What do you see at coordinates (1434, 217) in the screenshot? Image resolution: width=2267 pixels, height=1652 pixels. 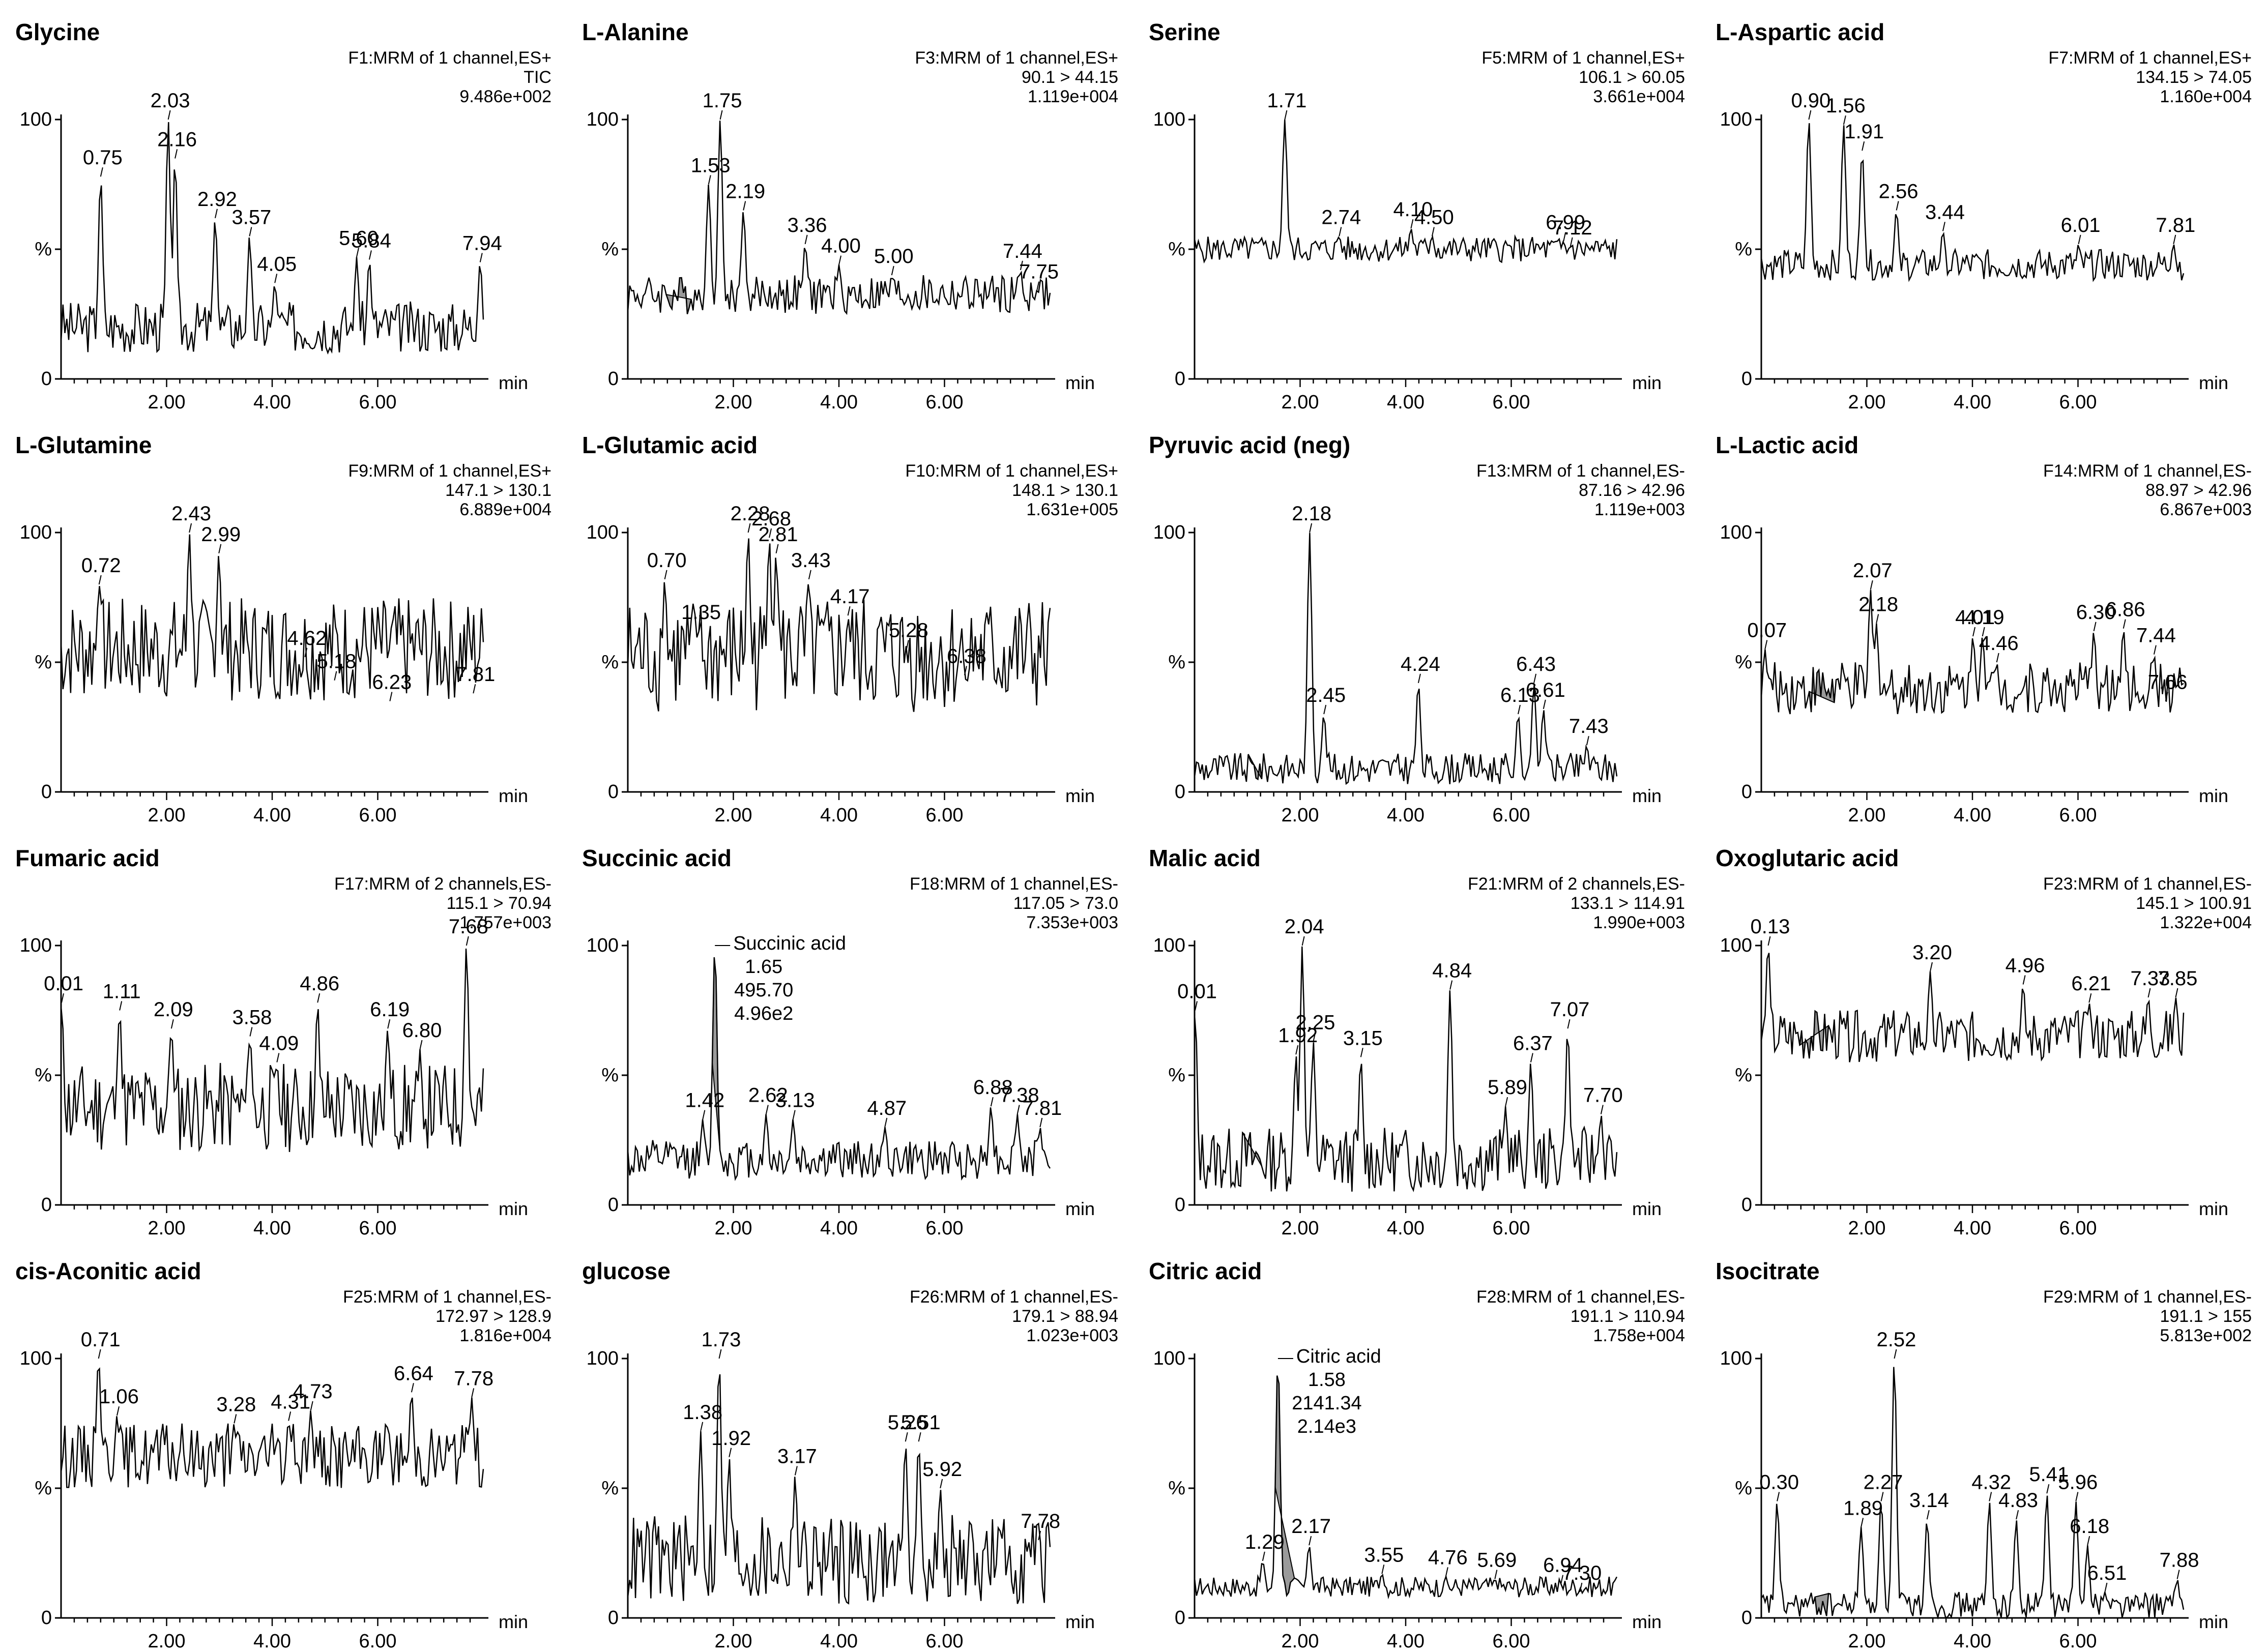 I see `peak-label: 4.50` at bounding box center [1434, 217].